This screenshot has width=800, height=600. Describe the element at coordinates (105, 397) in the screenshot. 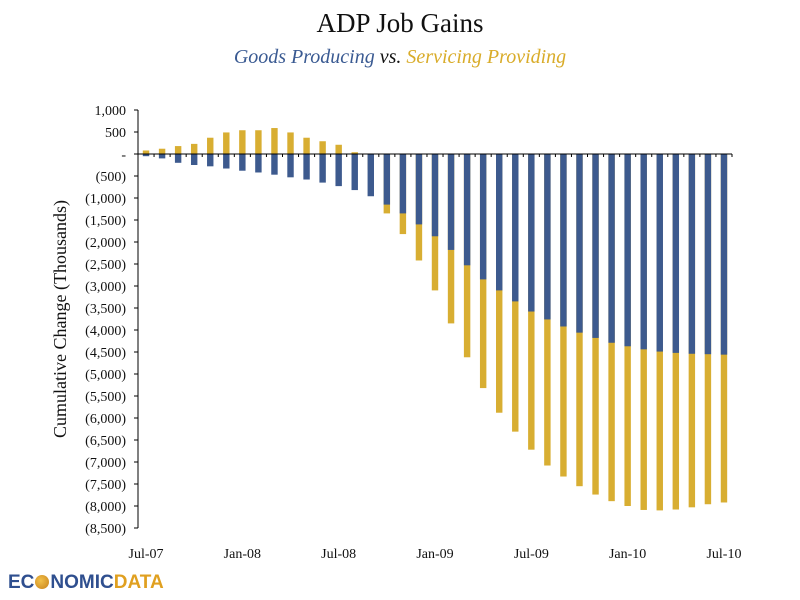

I see `y-tick-label: (5,500)` at that location.